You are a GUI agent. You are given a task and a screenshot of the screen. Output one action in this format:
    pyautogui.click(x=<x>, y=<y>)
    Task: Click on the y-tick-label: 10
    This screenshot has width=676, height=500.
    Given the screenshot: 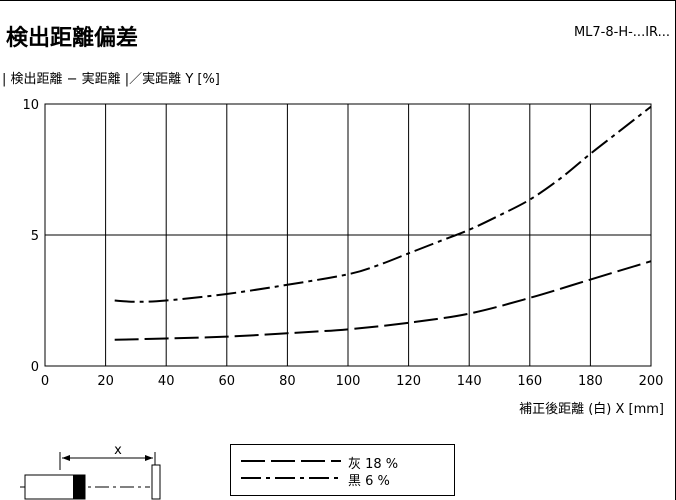 What is the action you would take?
    pyautogui.click(x=30, y=105)
    